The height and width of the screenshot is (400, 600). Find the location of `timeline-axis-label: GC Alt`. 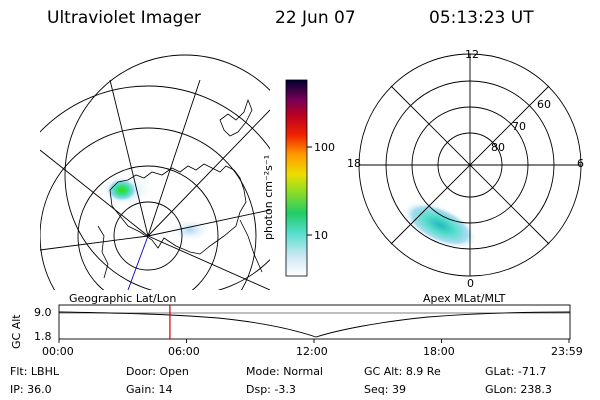

timeline-axis-label: GC Alt is located at coordinates (16, 331).